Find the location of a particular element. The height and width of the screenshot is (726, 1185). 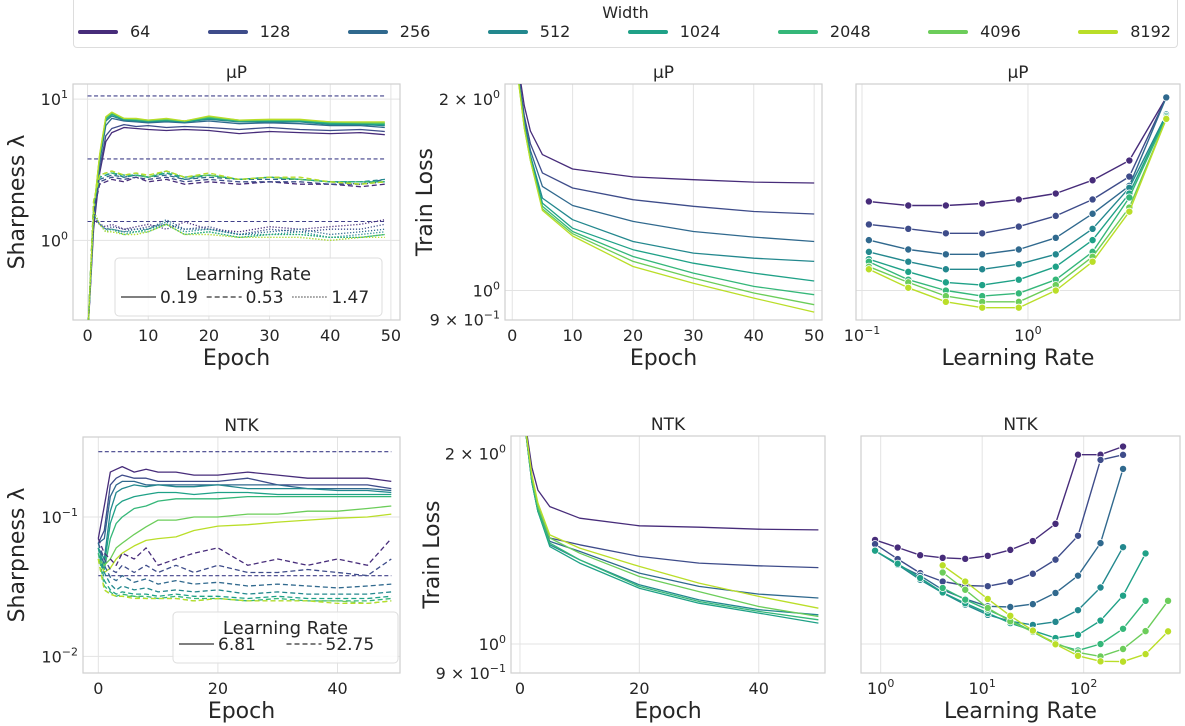

series-line-4096-lr-6.81 is located at coordinates (244, 535).